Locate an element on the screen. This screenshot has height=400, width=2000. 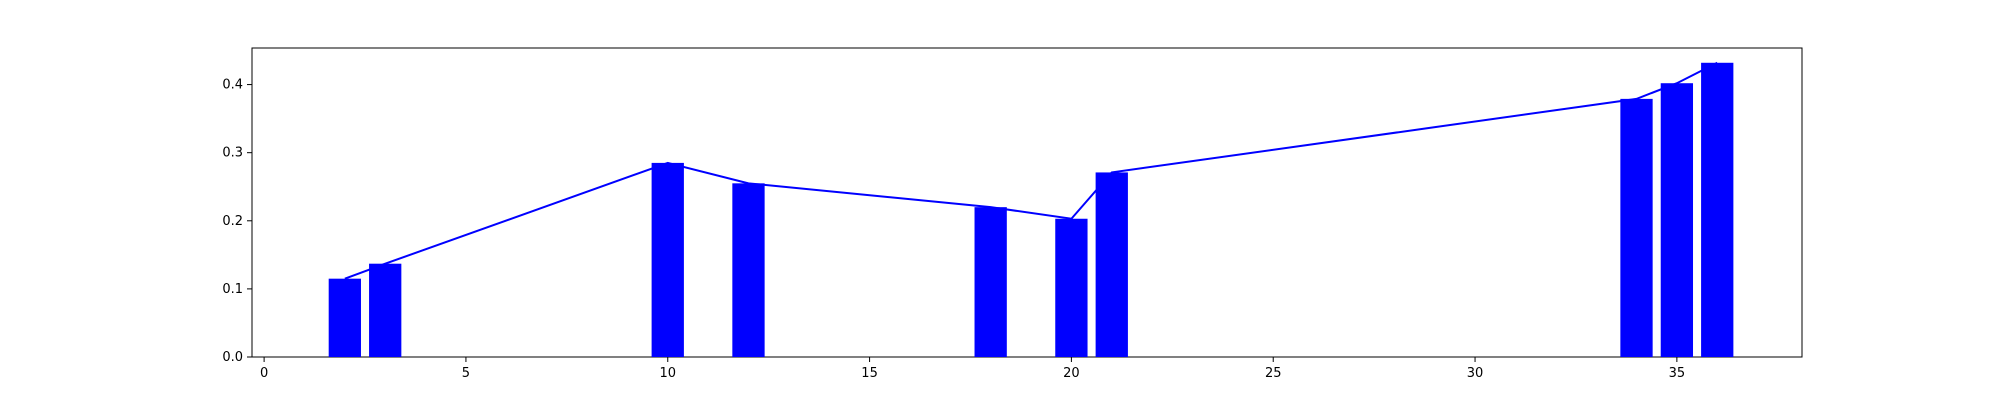
y-tick-label: 0.0 is located at coordinates (232, 357).